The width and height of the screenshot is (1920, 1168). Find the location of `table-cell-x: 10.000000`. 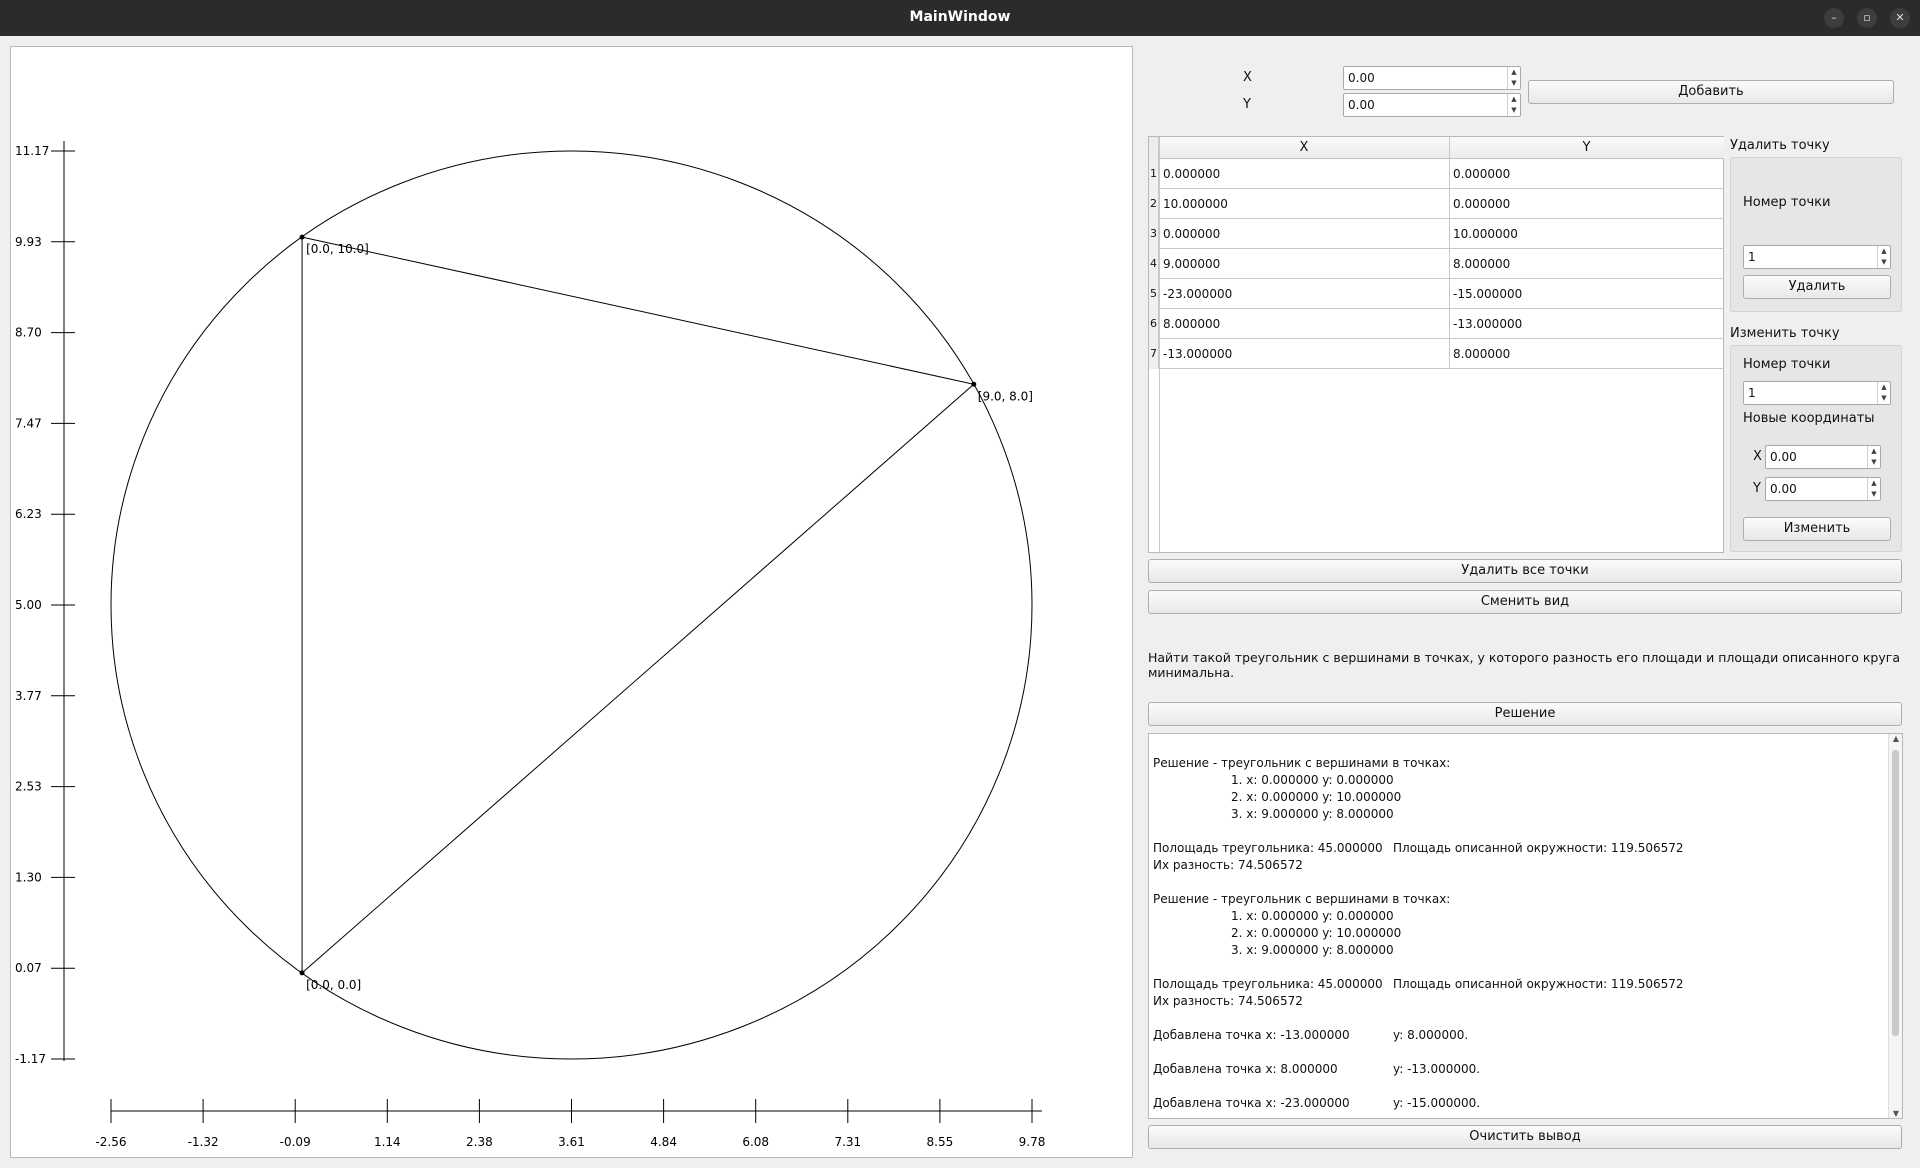

table-cell-x: 10.000000 is located at coordinates (1195, 204).